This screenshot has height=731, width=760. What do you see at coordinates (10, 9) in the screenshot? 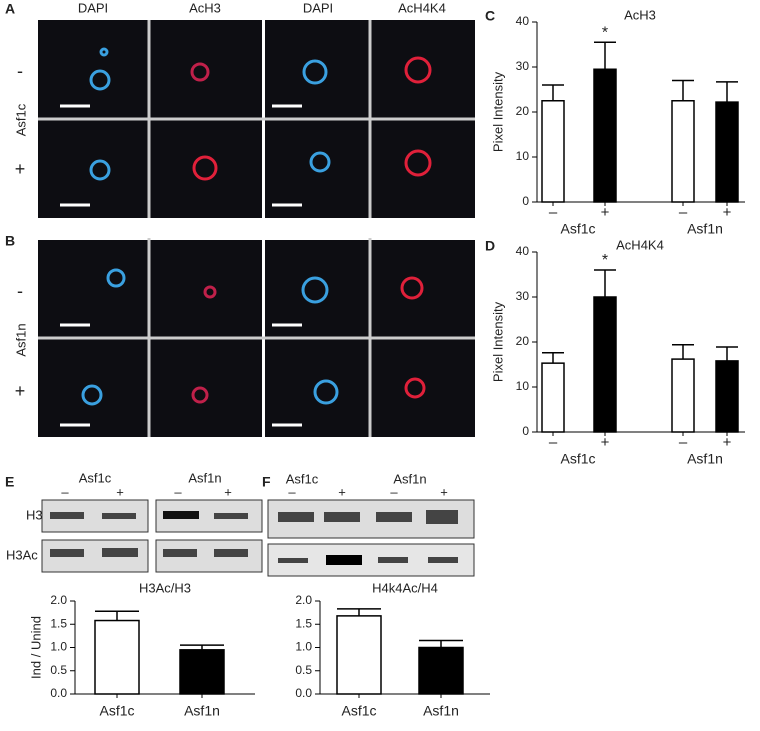
I see `panel-letter: A` at bounding box center [10, 9].